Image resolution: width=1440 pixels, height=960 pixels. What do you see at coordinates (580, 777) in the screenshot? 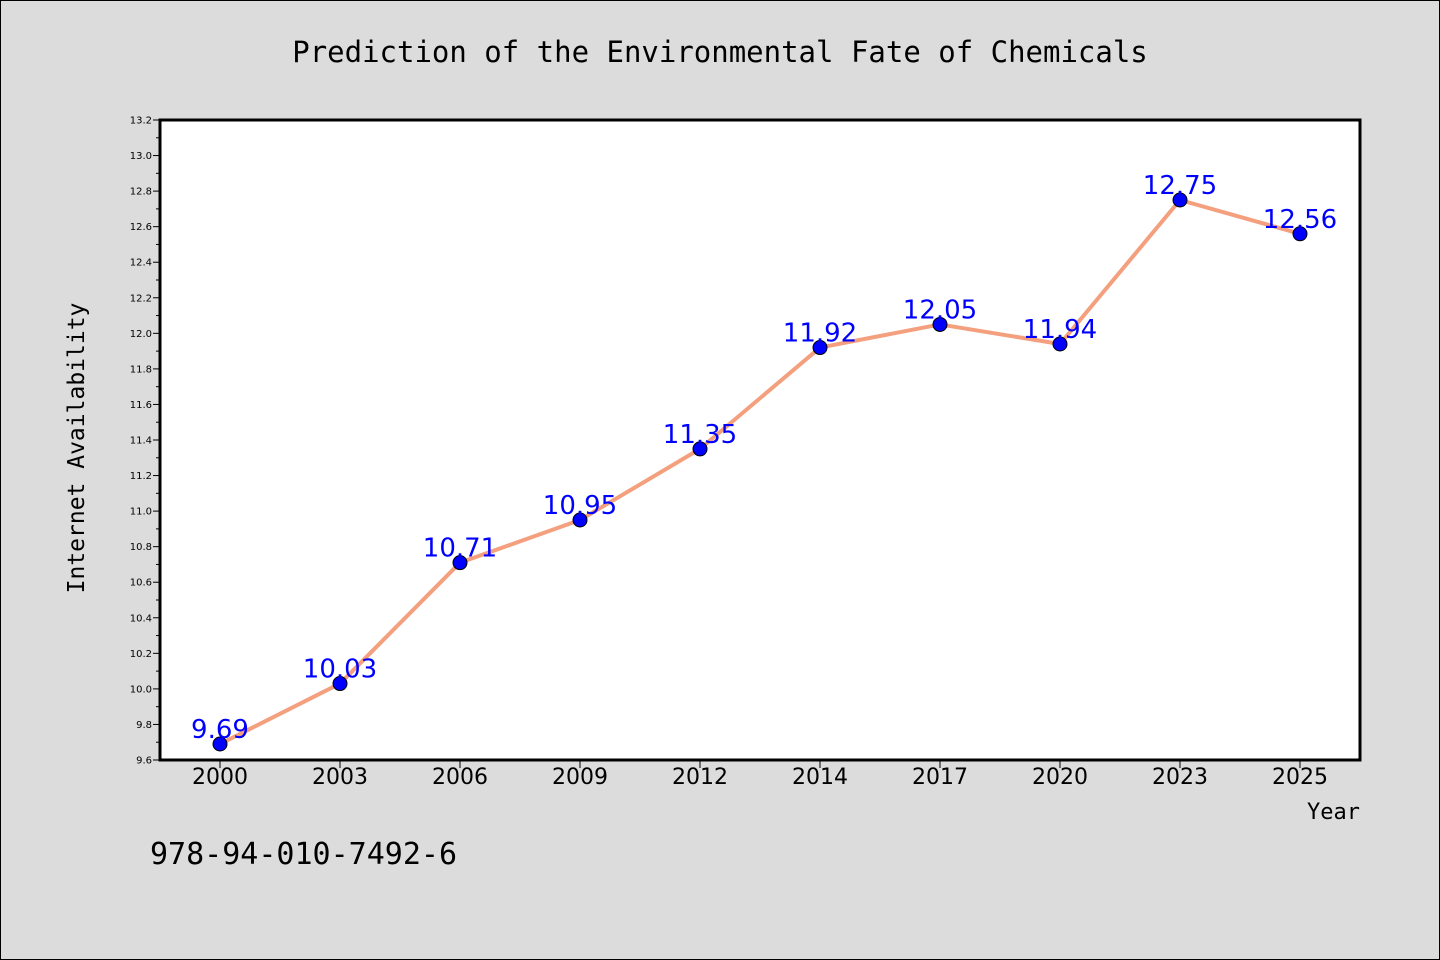
I see `x-tick-label: 2009` at bounding box center [580, 777].